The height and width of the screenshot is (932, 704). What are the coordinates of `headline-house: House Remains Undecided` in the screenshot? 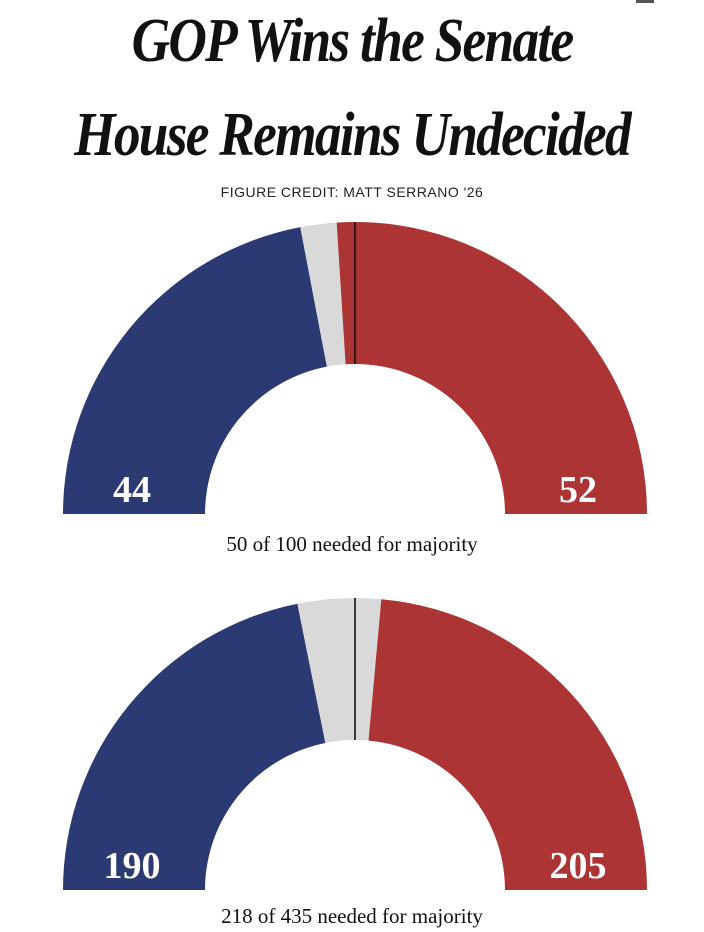 It's located at (353, 135).